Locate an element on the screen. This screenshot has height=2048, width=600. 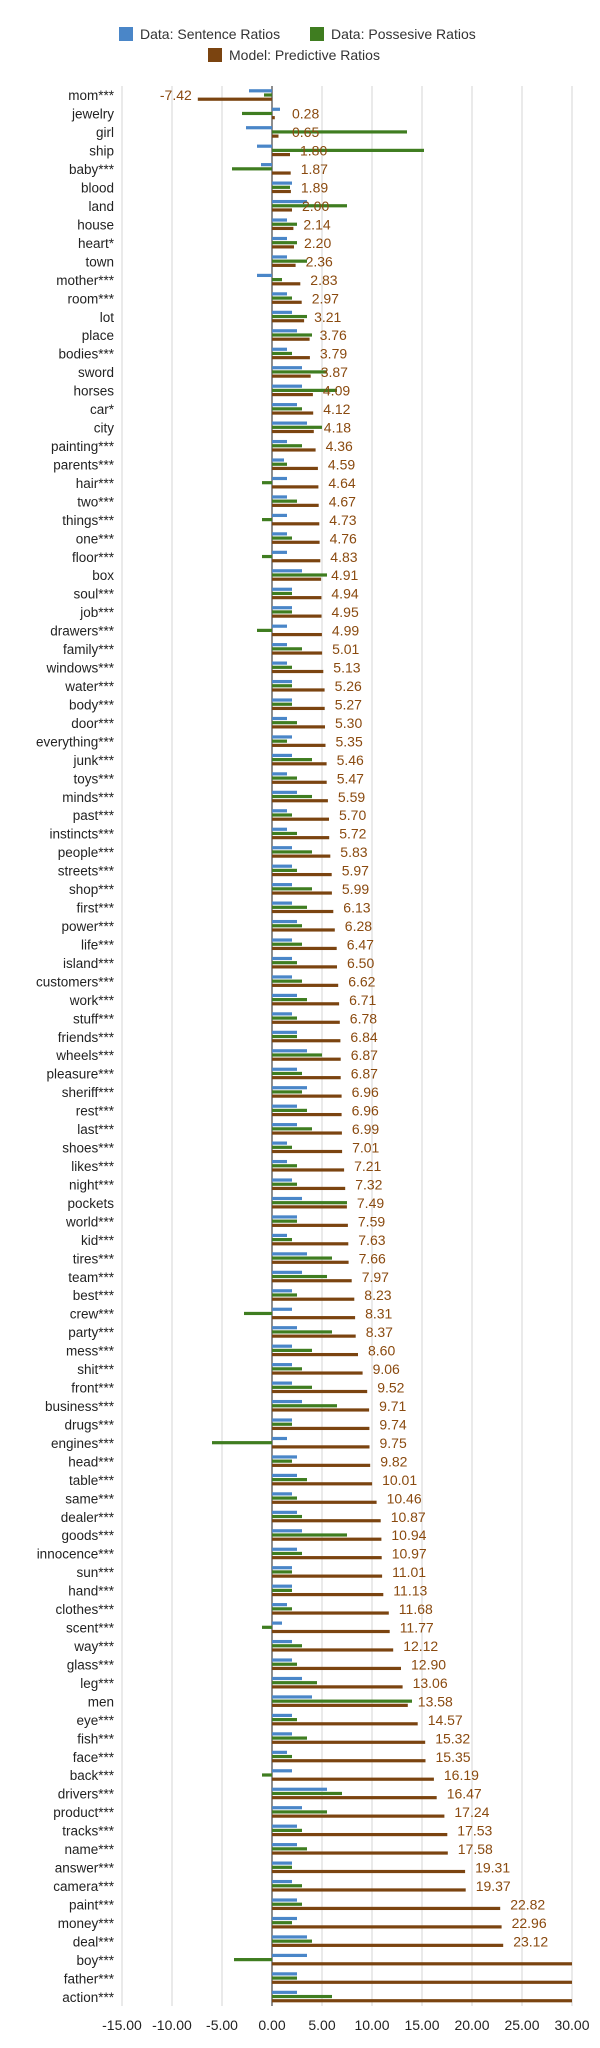
category-label: city is located at coordinates (104, 428).